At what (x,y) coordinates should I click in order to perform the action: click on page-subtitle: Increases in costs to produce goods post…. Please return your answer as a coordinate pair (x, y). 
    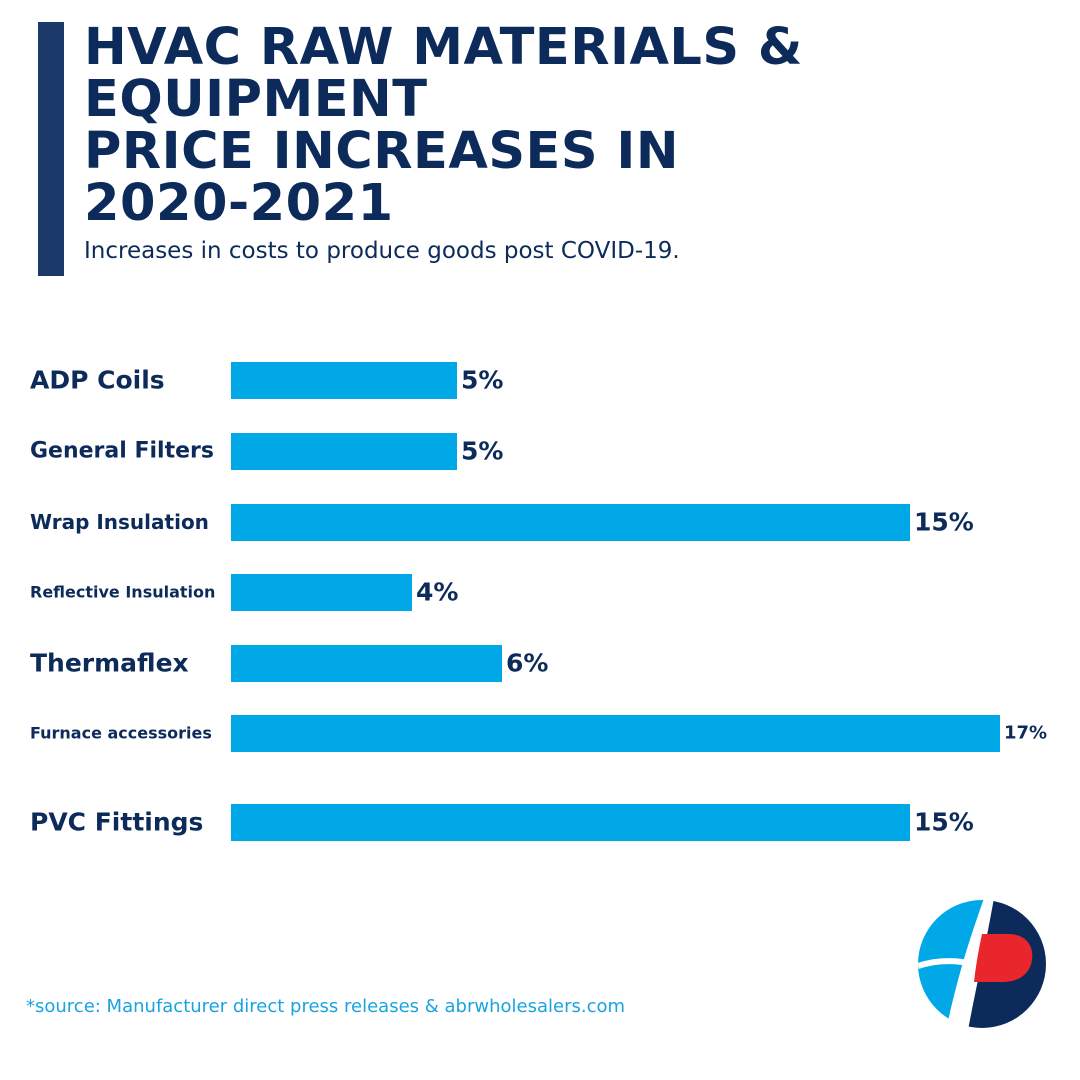
    Looking at the image, I should click on (382, 251).